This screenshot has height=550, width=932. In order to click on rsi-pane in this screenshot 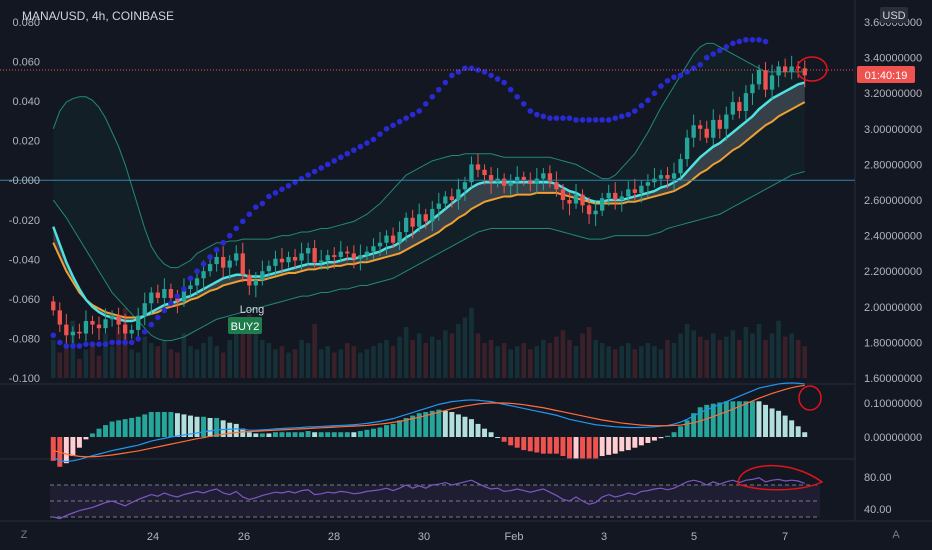, I will do `click(435, 498)`.